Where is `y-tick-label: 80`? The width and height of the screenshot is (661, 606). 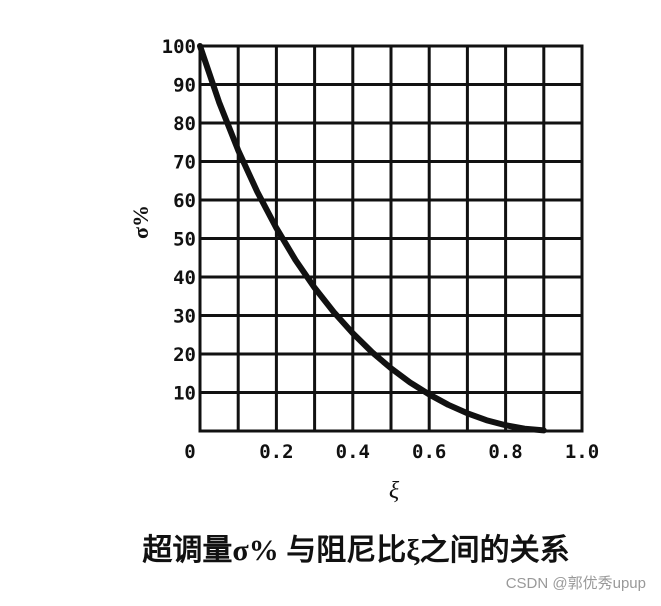 y-tick-label: 80 is located at coordinates (184, 124).